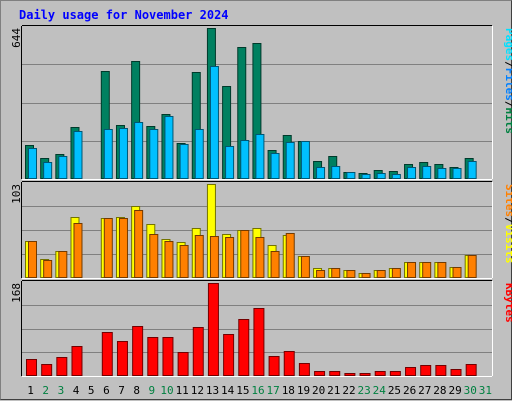 This screenshot has width=512, height=401. What do you see at coordinates (507, 84) in the screenshot?
I see `legend-item-files: Files` at bounding box center [507, 84].